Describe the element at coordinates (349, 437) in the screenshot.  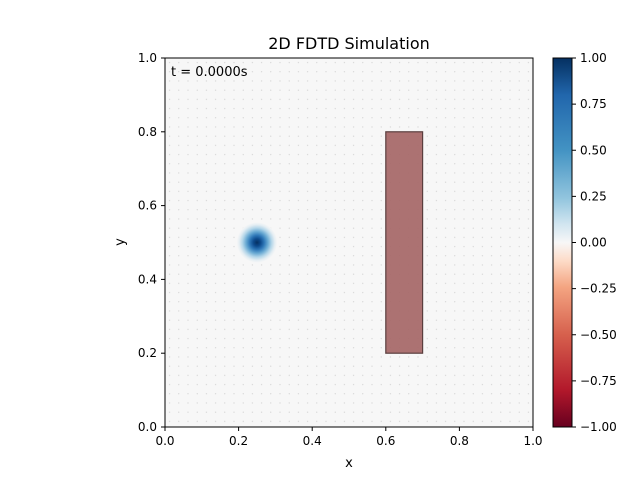
I see `x-axis: 0.0 0.2 0.4 0.6 0.8 1.0` at that location.